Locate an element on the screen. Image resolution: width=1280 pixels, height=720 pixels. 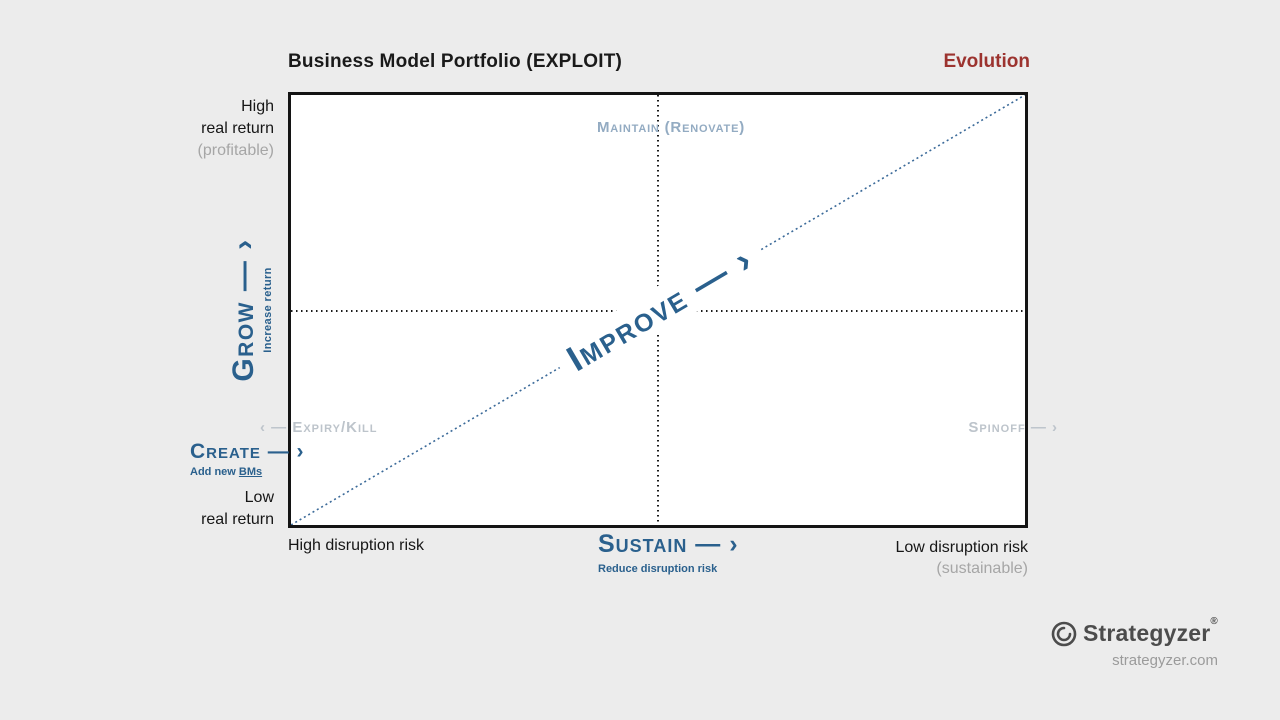
x-axis-low-note: (sustainable) is located at coordinates (982, 568).